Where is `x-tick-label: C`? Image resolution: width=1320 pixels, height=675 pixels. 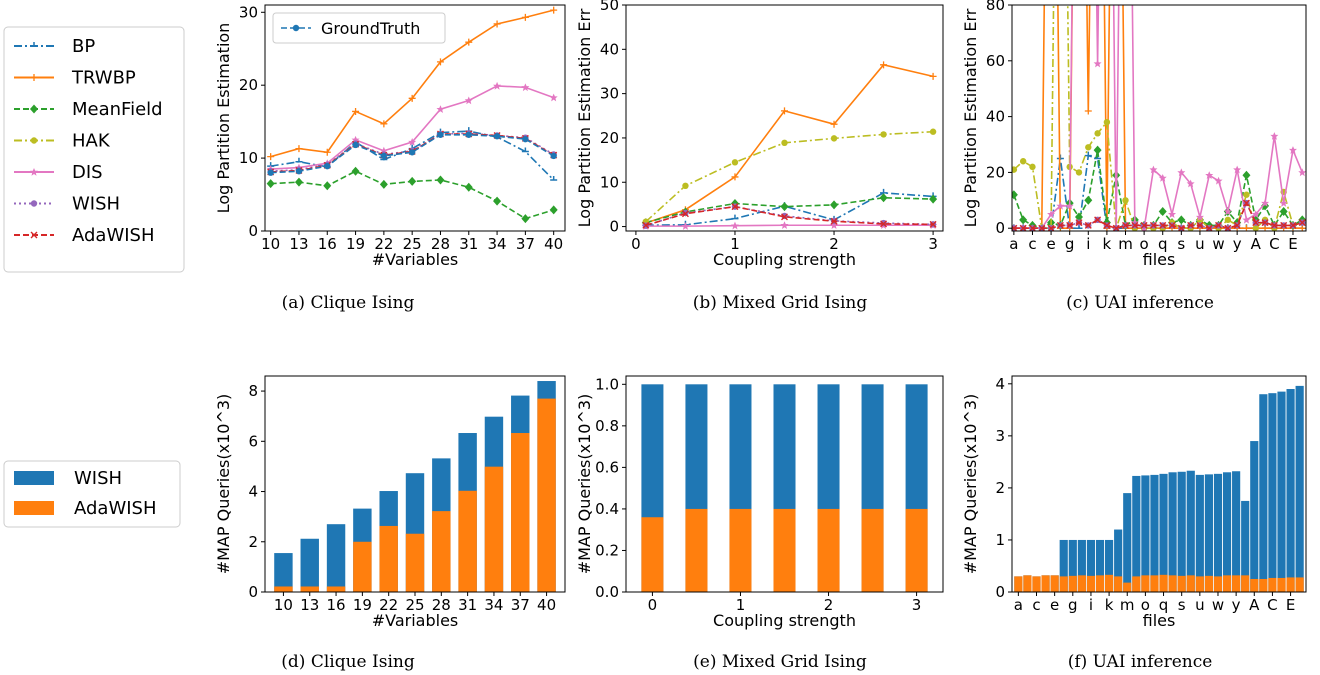 x-tick-label: C is located at coordinates (1272, 605).